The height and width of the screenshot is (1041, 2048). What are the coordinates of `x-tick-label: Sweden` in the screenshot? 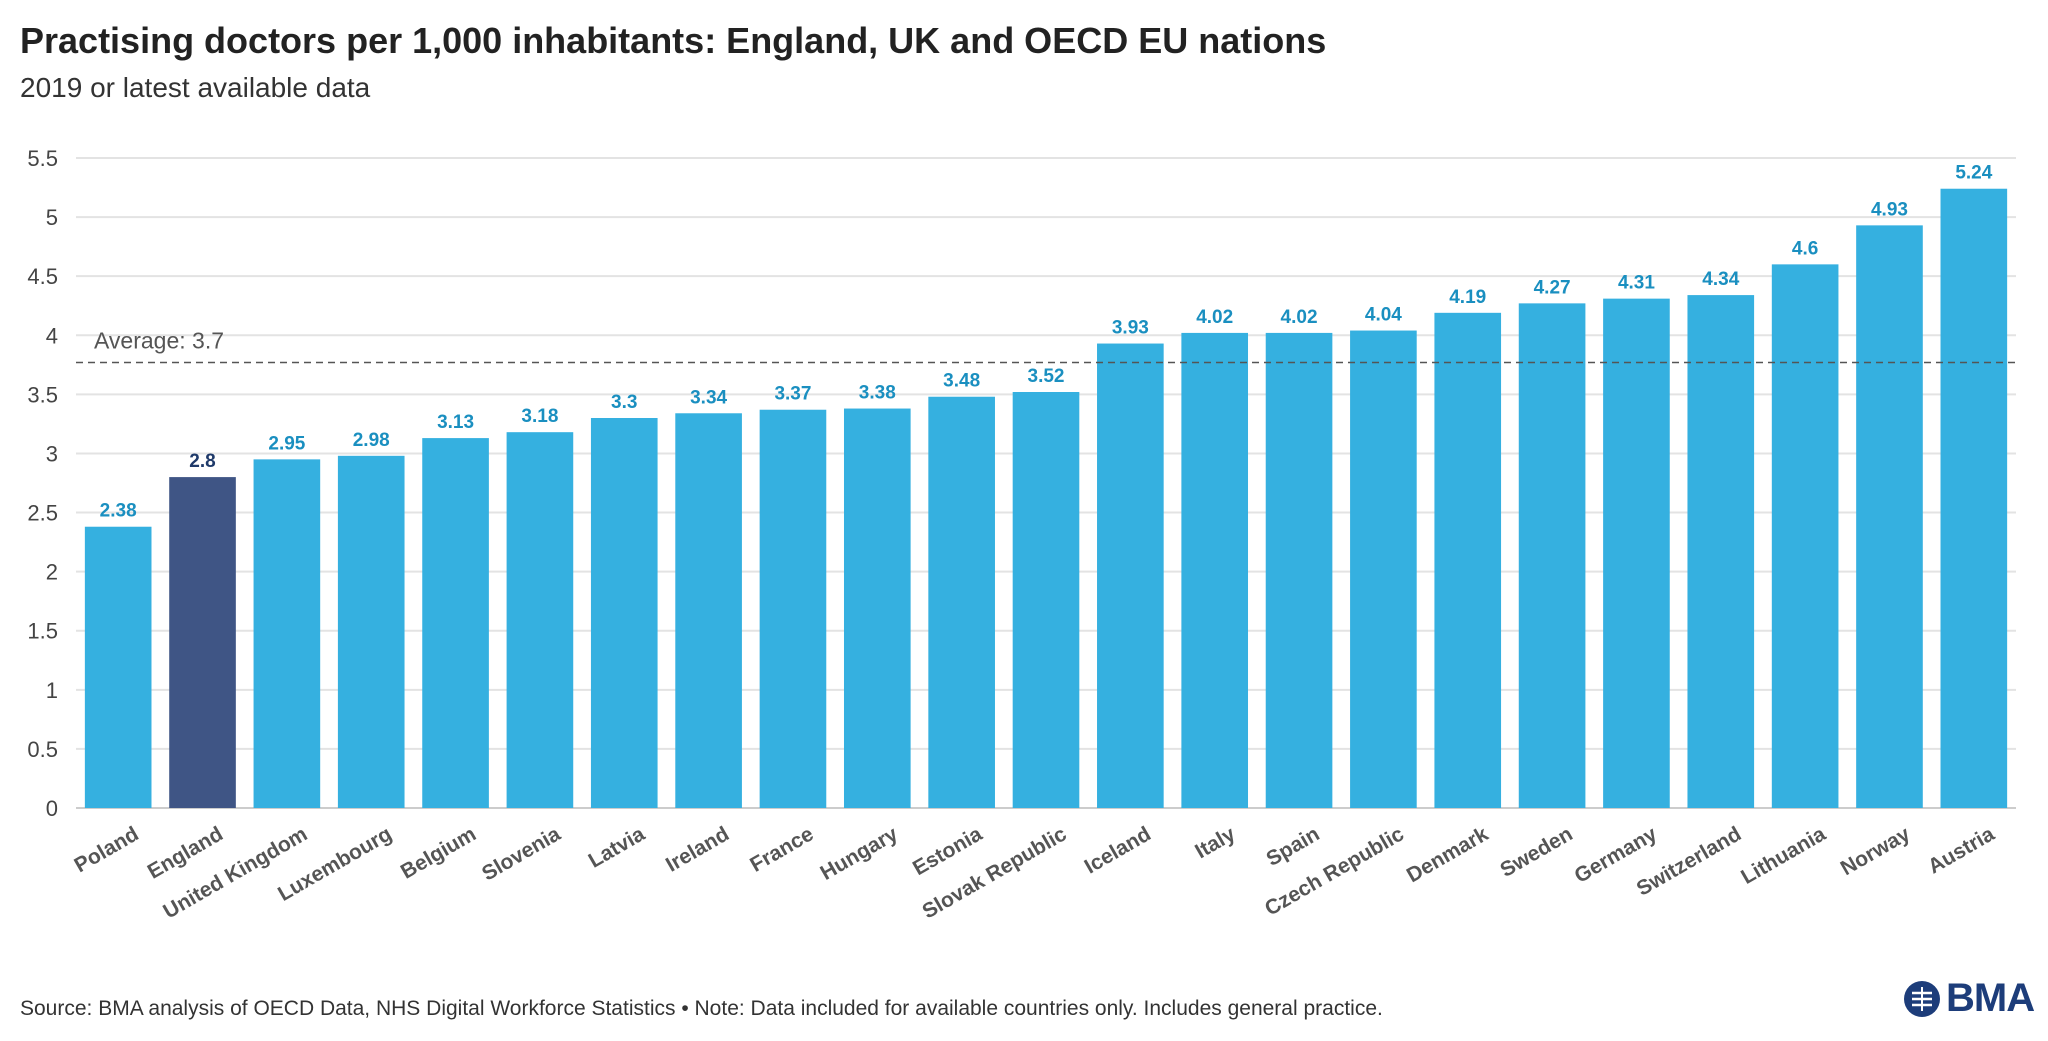 It's located at (1536, 852).